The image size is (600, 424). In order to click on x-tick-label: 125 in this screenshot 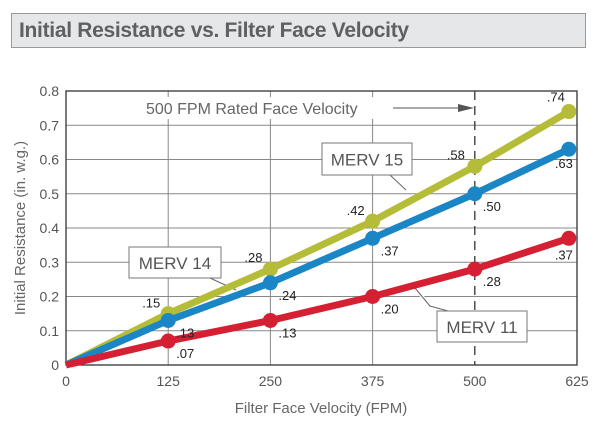, I will do `click(169, 381)`.